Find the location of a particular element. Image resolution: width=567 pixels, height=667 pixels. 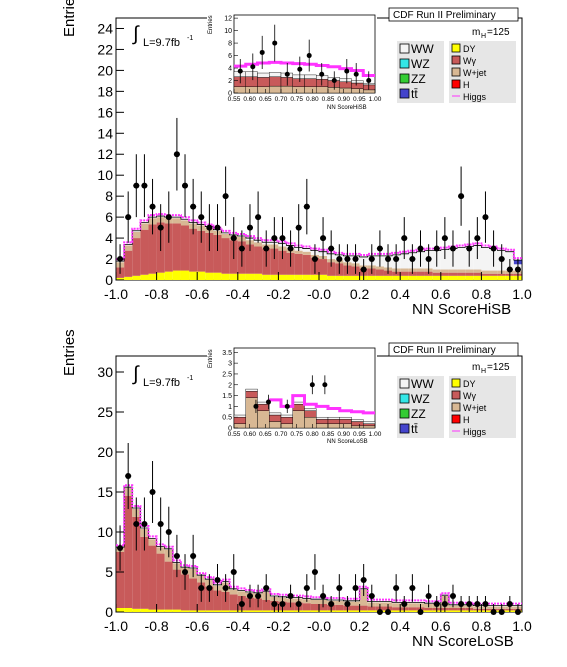

hisb-x-axis-label: NN ScoreHiSB is located at coordinates (461, 309).